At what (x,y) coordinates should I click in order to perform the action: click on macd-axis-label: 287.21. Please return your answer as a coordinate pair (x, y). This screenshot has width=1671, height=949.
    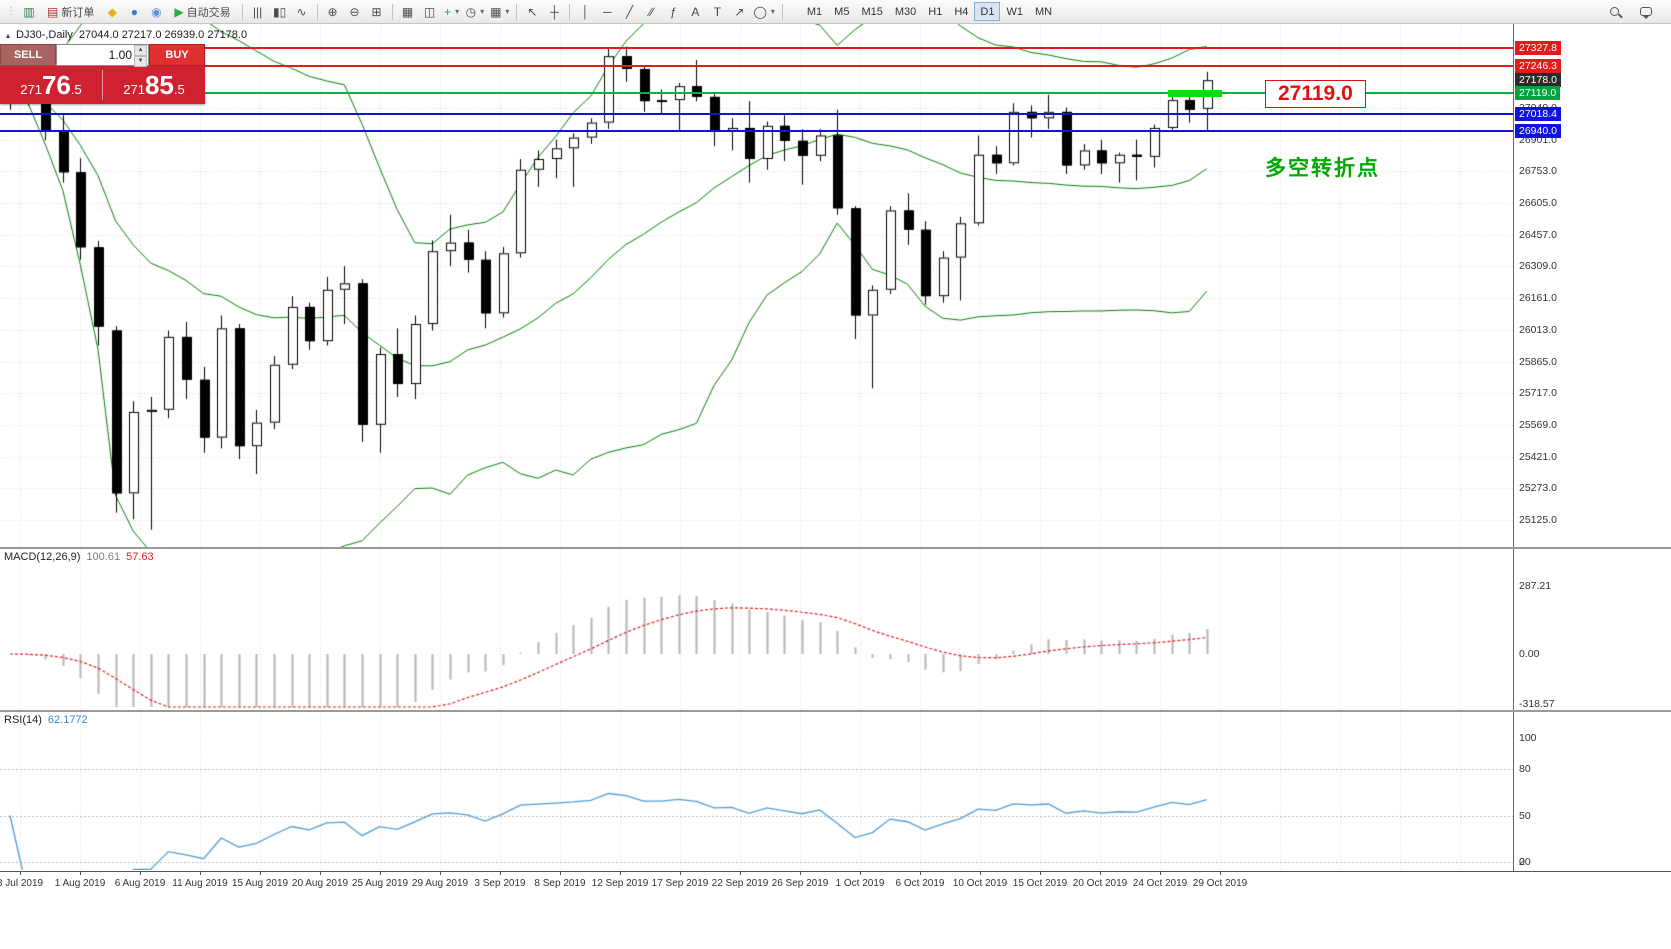
    Looking at the image, I should click on (1535, 586).